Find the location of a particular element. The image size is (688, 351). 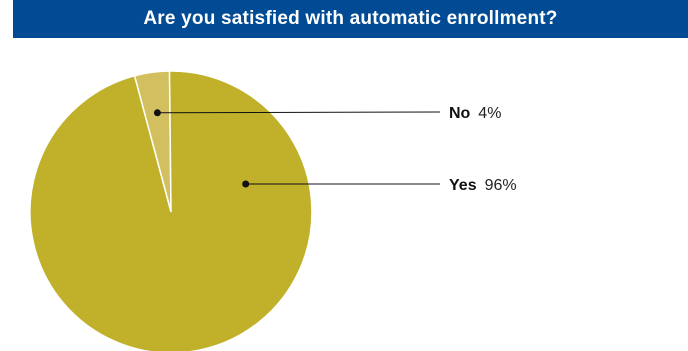

slice-value-no: 4% is located at coordinates (489, 113).